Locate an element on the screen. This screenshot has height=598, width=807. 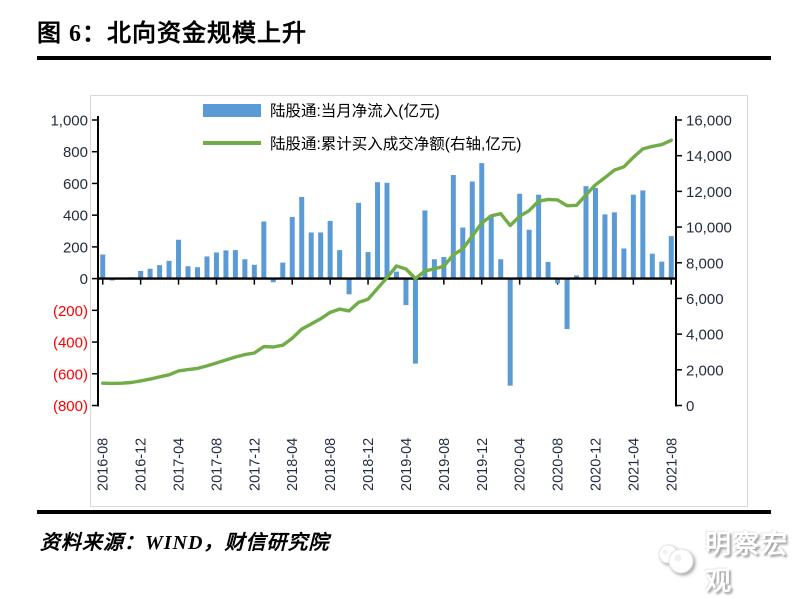
mingcha-hongguan-logo: 明察宏观 is located at coordinates (731, 561).